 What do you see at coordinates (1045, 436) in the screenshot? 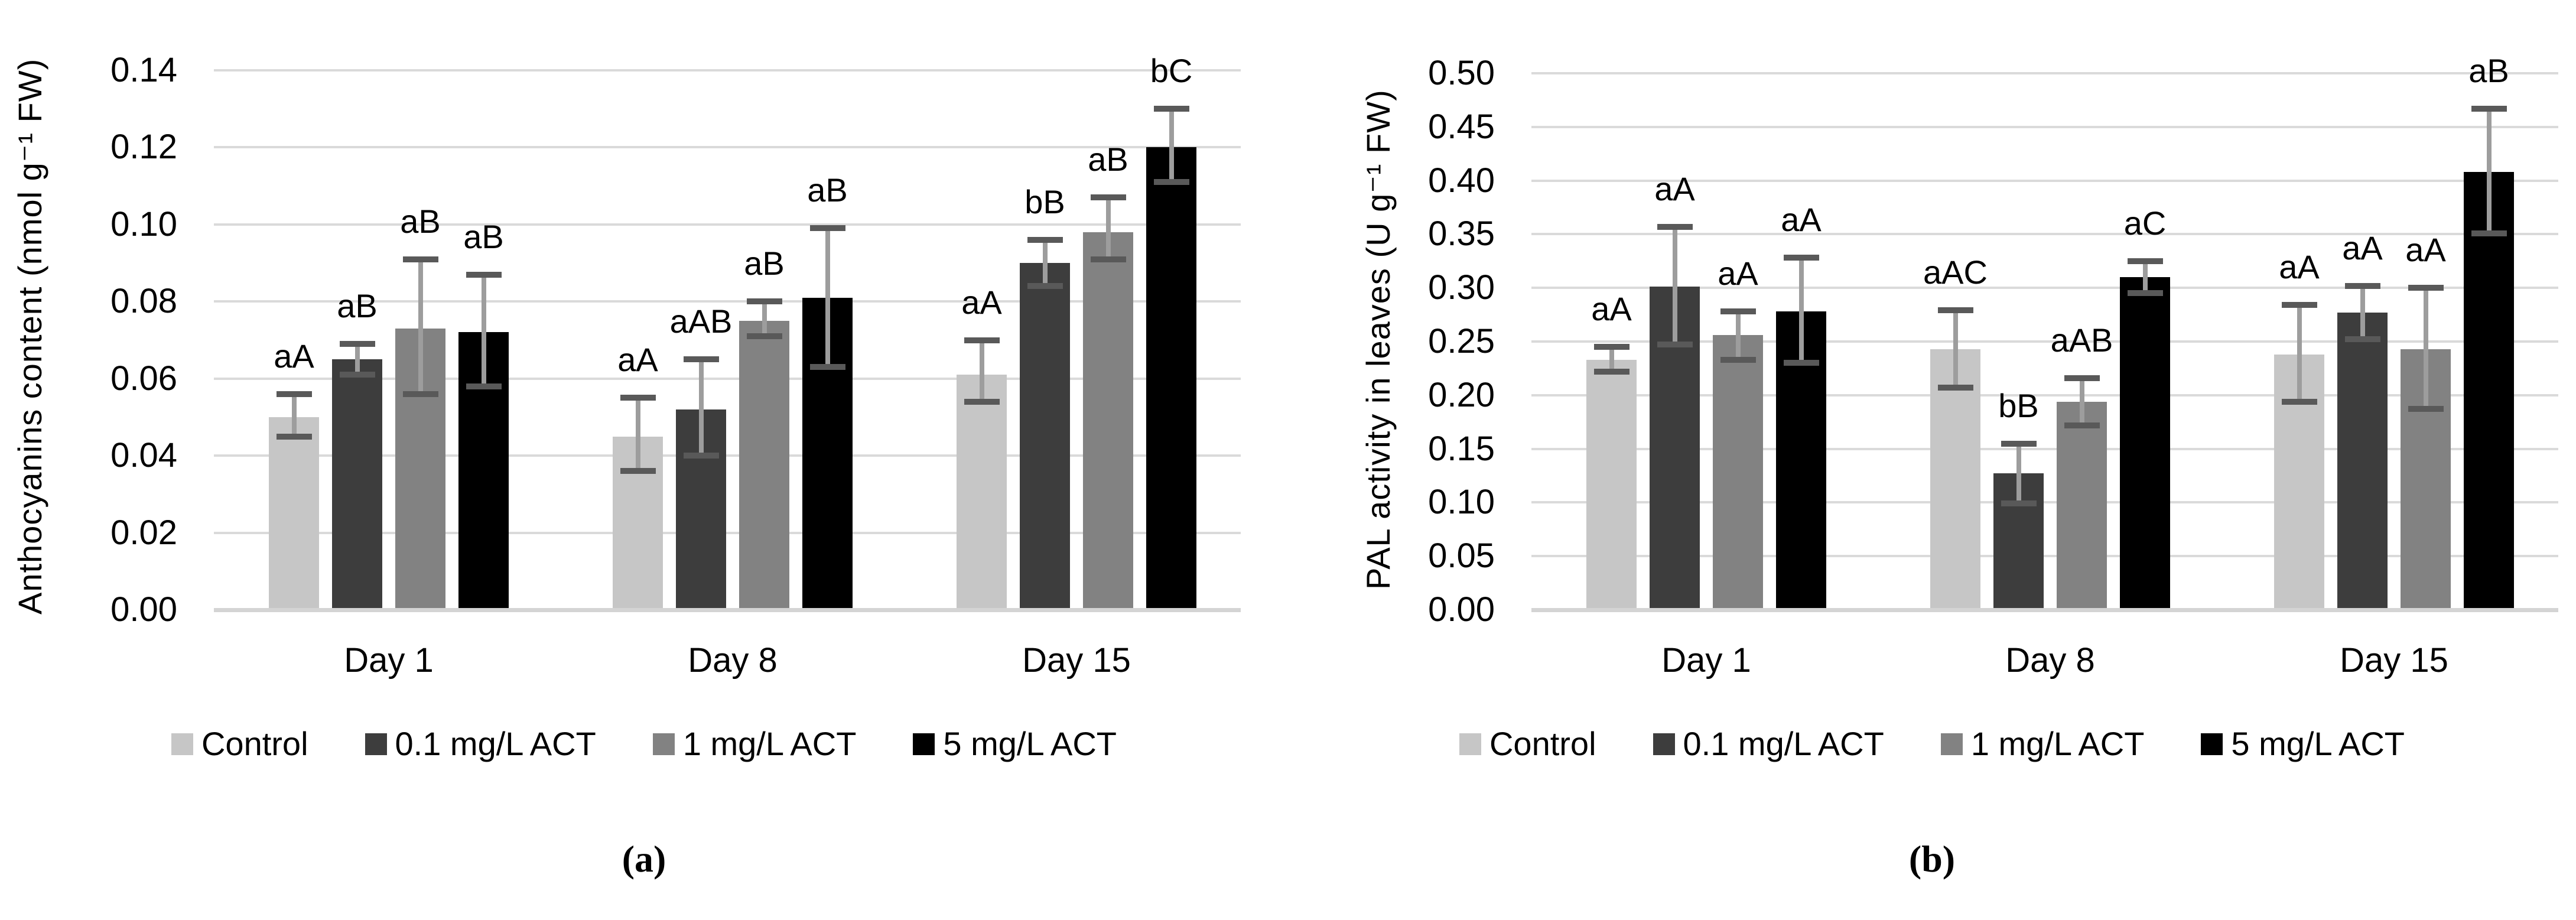
I see `bar-0.1-mg-l-act-day-15` at bounding box center [1045, 436].